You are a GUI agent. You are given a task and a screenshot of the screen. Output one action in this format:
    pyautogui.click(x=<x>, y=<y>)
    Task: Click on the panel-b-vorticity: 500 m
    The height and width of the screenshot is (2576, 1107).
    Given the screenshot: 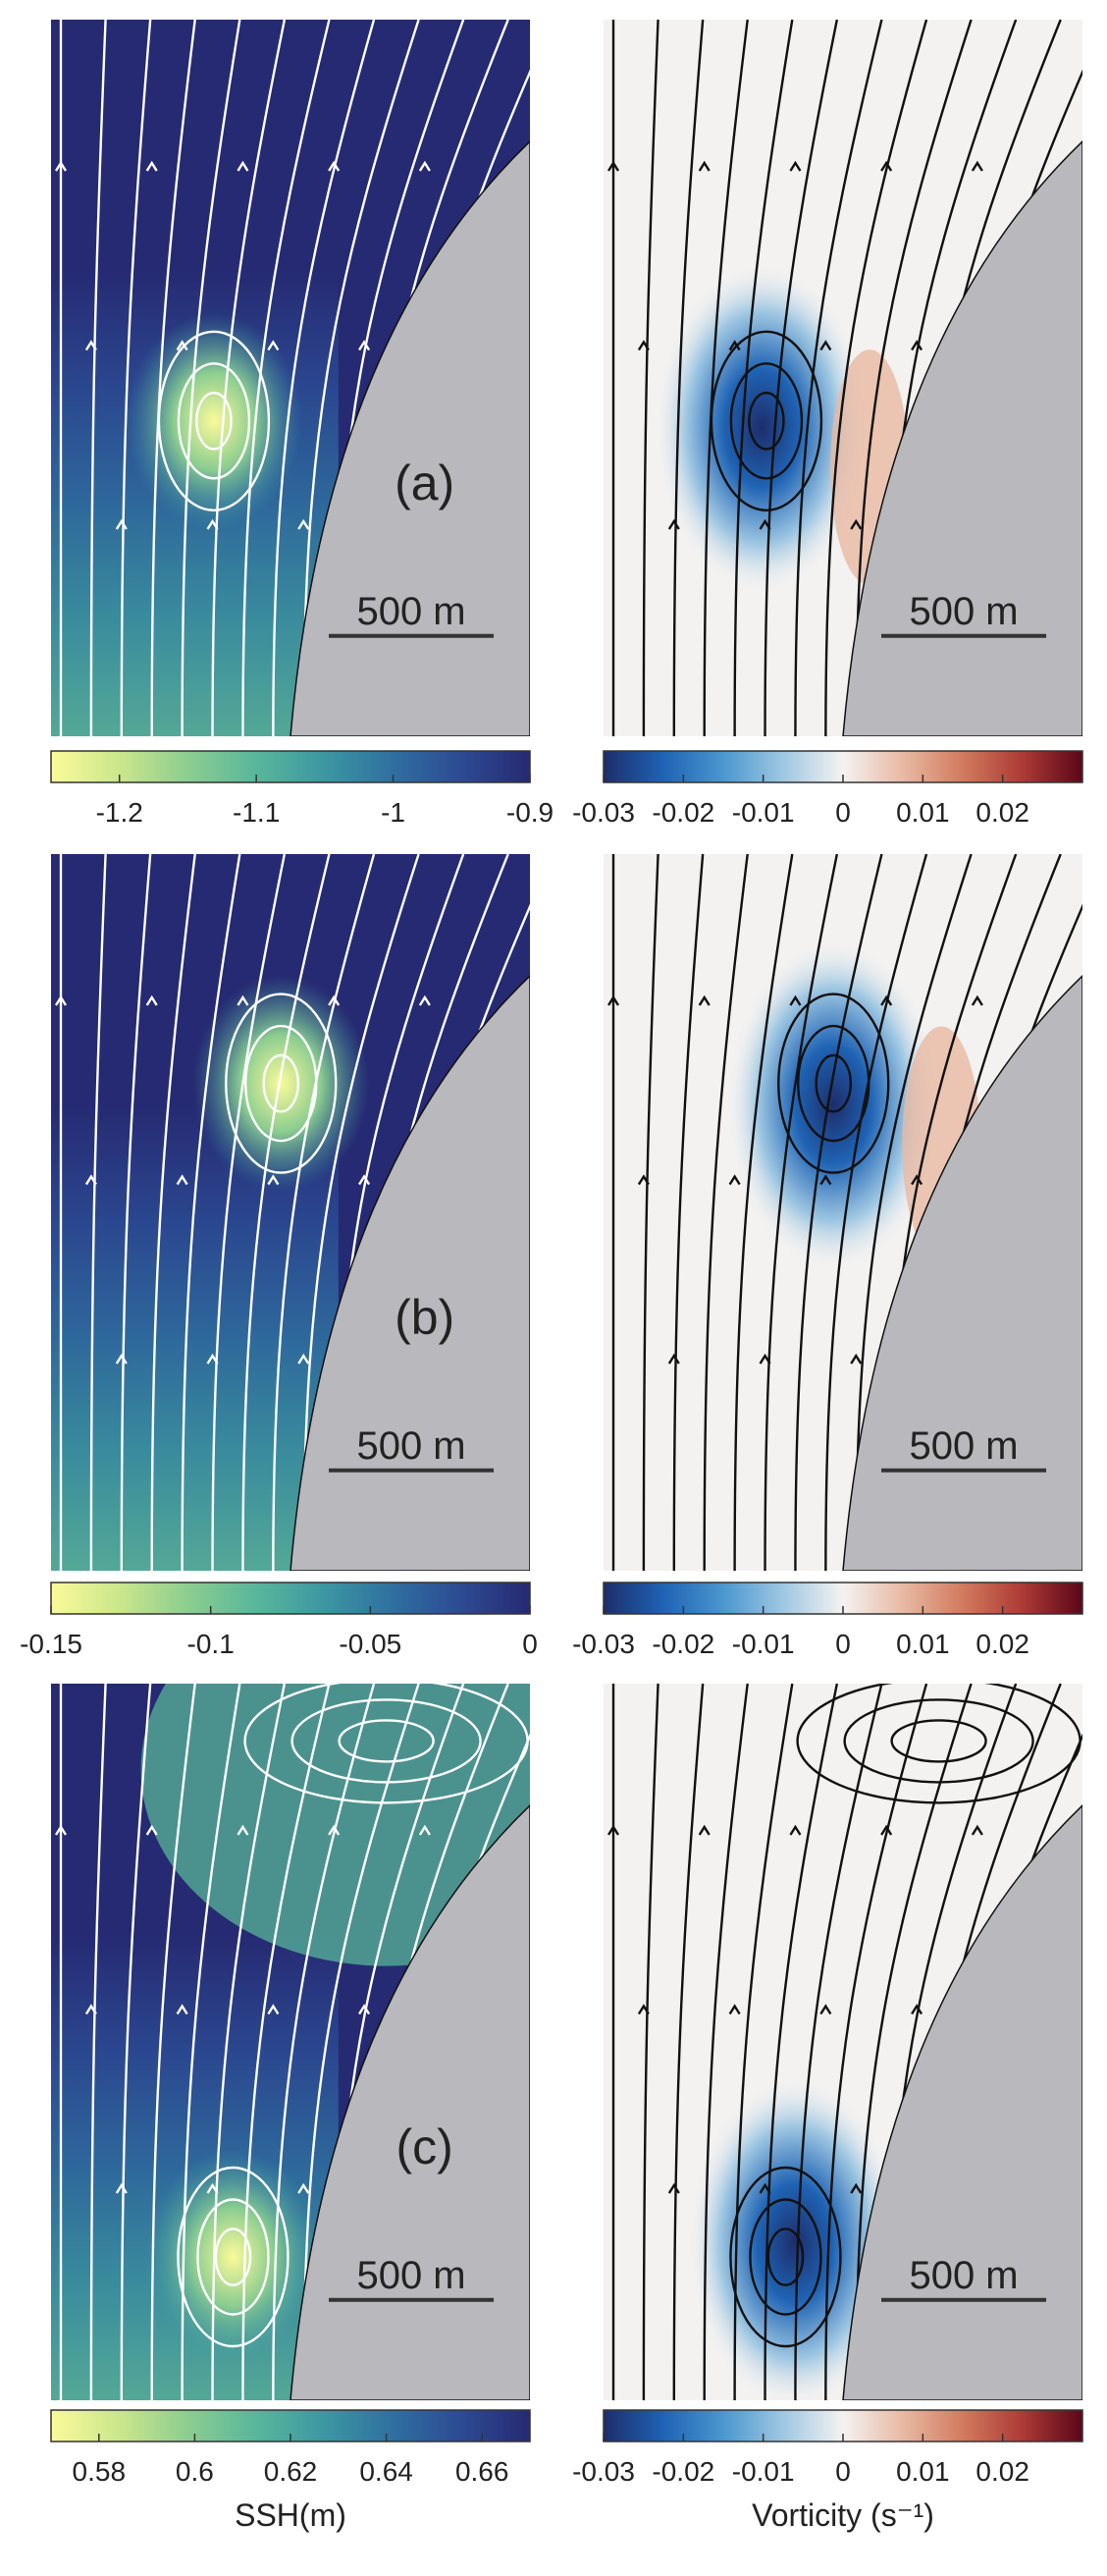 What is the action you would take?
    pyautogui.click(x=843, y=1212)
    